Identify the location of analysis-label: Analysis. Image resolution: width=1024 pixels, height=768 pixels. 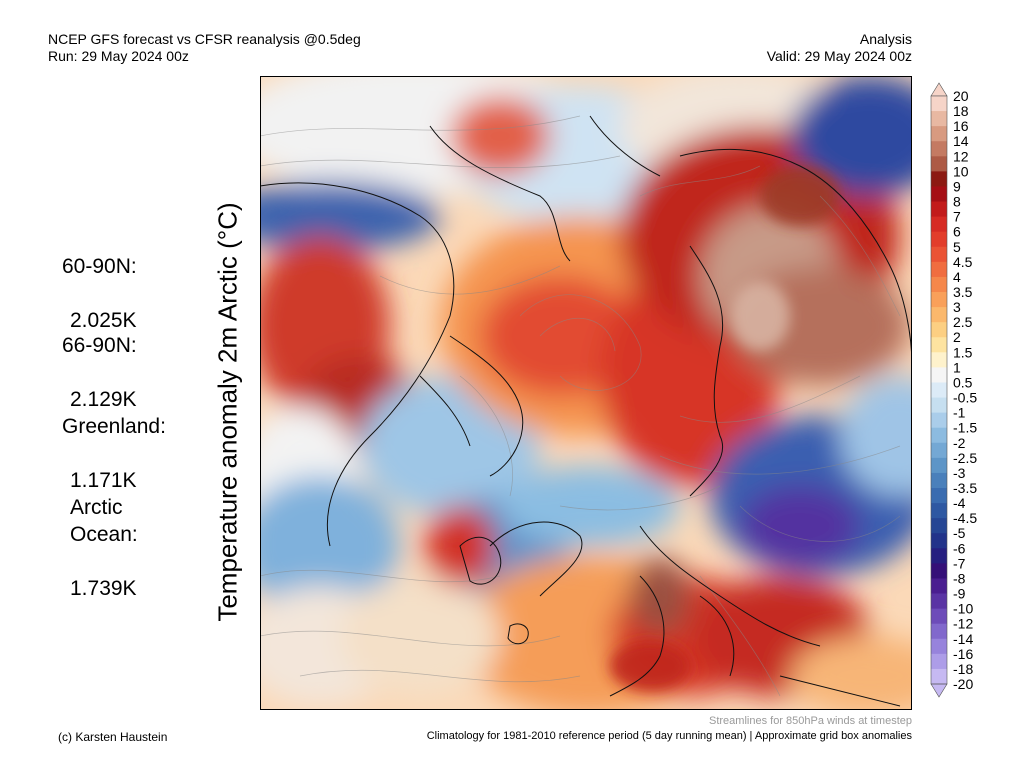
(885, 39).